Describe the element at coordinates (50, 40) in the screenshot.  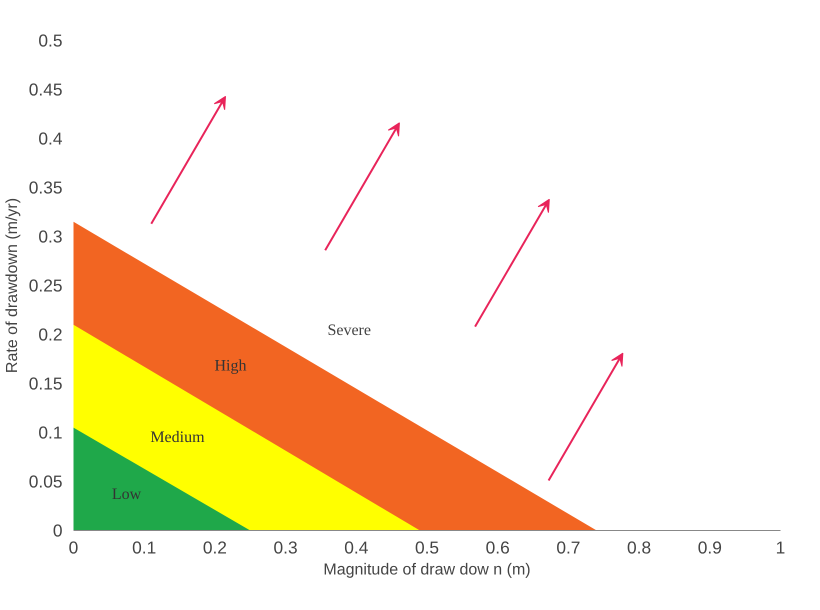
I see `y-tick-label: 0.5` at that location.